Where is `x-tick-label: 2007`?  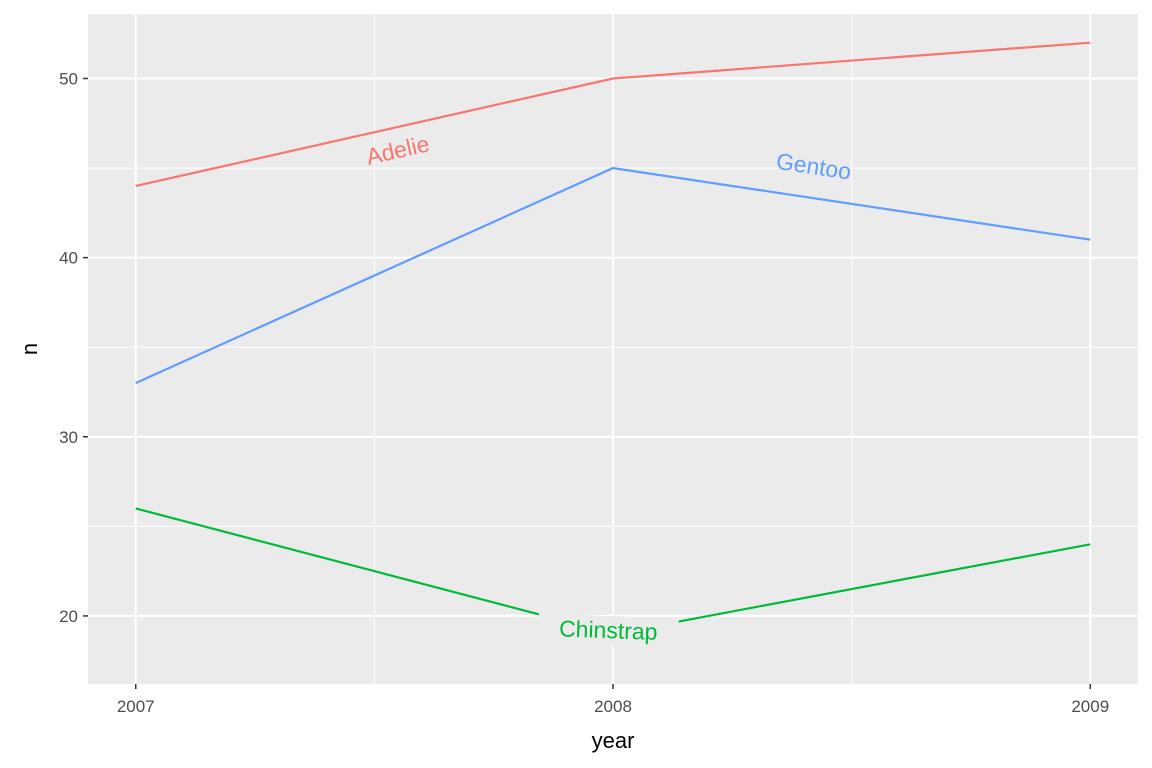
x-tick-label: 2007 is located at coordinates (136, 706).